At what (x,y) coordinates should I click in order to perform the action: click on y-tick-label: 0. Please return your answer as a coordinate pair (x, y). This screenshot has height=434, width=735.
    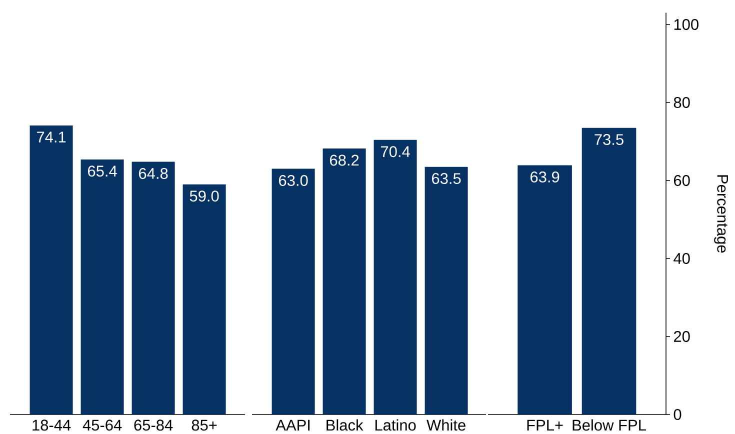
    Looking at the image, I should click on (678, 414).